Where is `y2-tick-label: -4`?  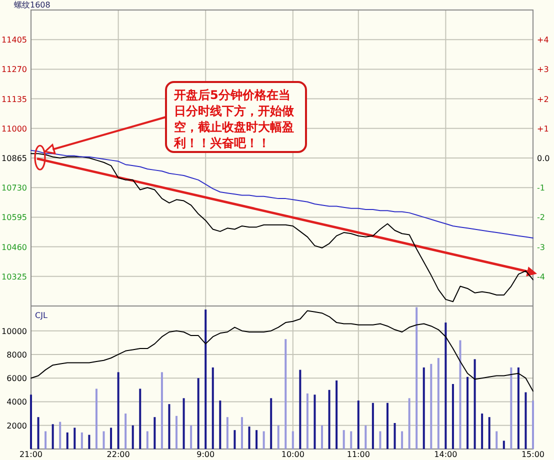
y2-tick-label: -4 is located at coordinates (541, 277).